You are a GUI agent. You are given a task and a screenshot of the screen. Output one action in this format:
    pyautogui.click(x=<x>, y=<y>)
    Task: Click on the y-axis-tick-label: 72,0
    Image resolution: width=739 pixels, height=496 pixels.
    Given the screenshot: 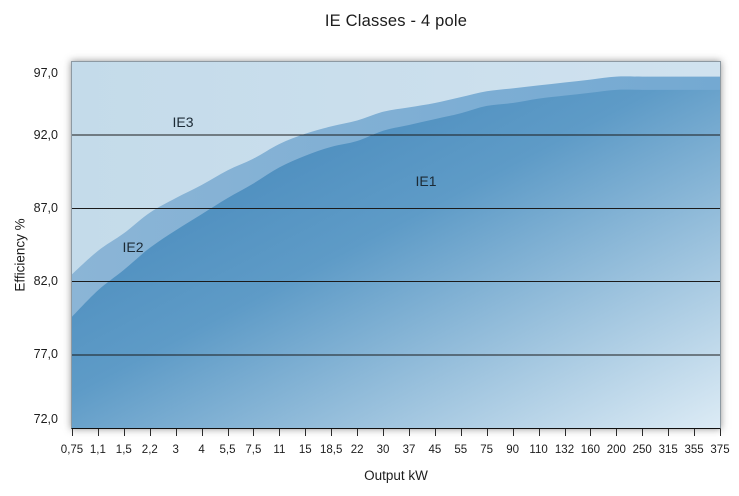 What is the action you would take?
    pyautogui.click(x=45, y=418)
    